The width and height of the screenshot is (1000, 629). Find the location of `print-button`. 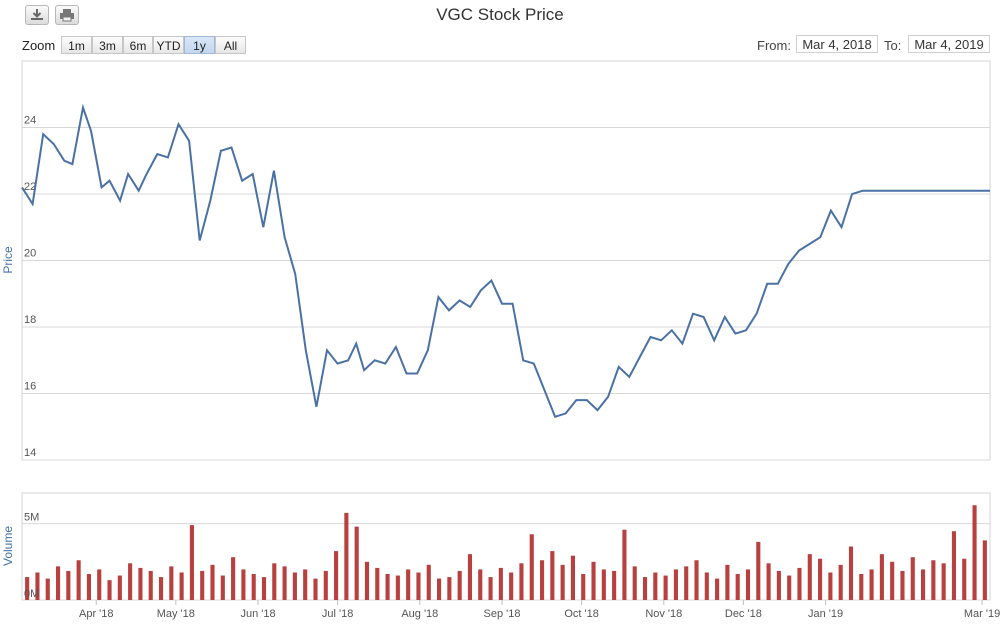

print-button is located at coordinates (67, 15).